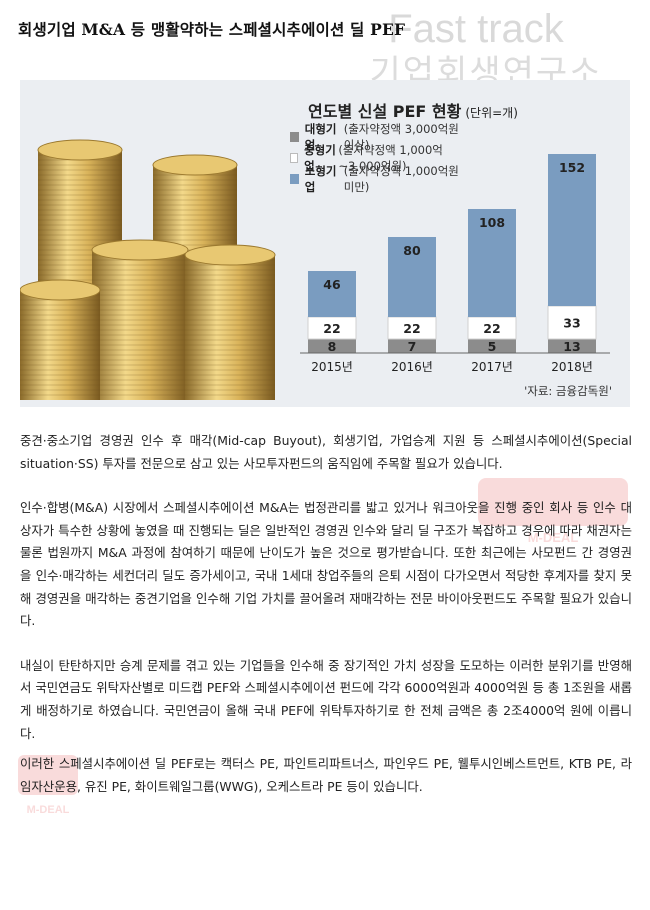 Image resolution: width=650 pixels, height=910 pixels. Describe the element at coordinates (294, 136) in the screenshot. I see `legend-swatch-large` at that location.